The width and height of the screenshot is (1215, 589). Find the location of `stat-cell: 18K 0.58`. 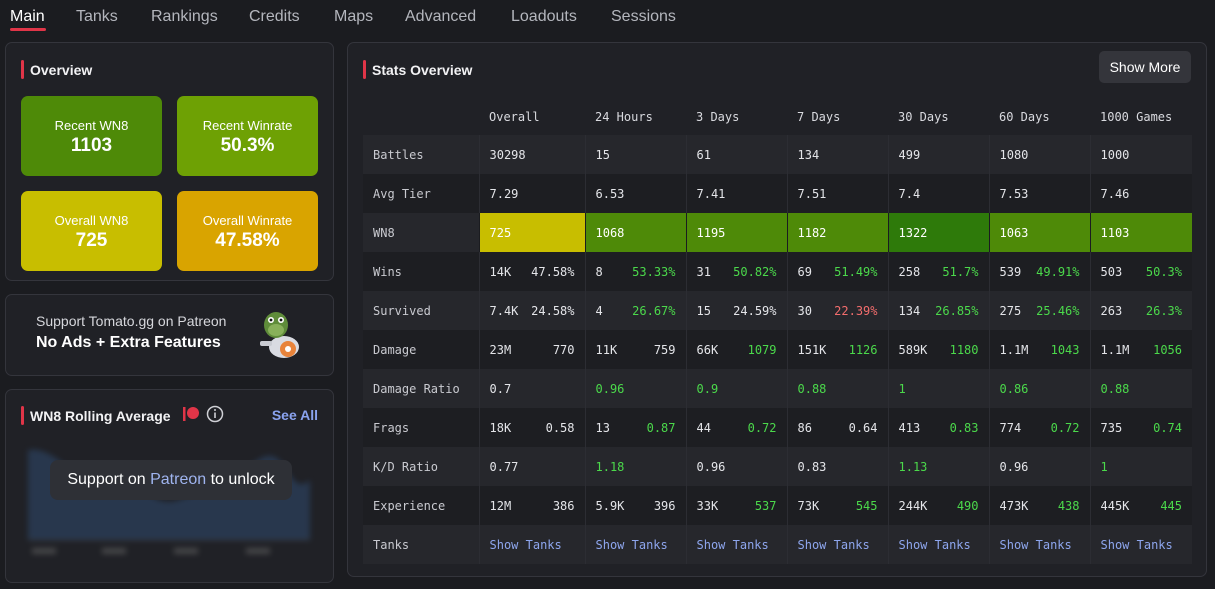

stat-cell: 18K 0.58 is located at coordinates (531, 427).